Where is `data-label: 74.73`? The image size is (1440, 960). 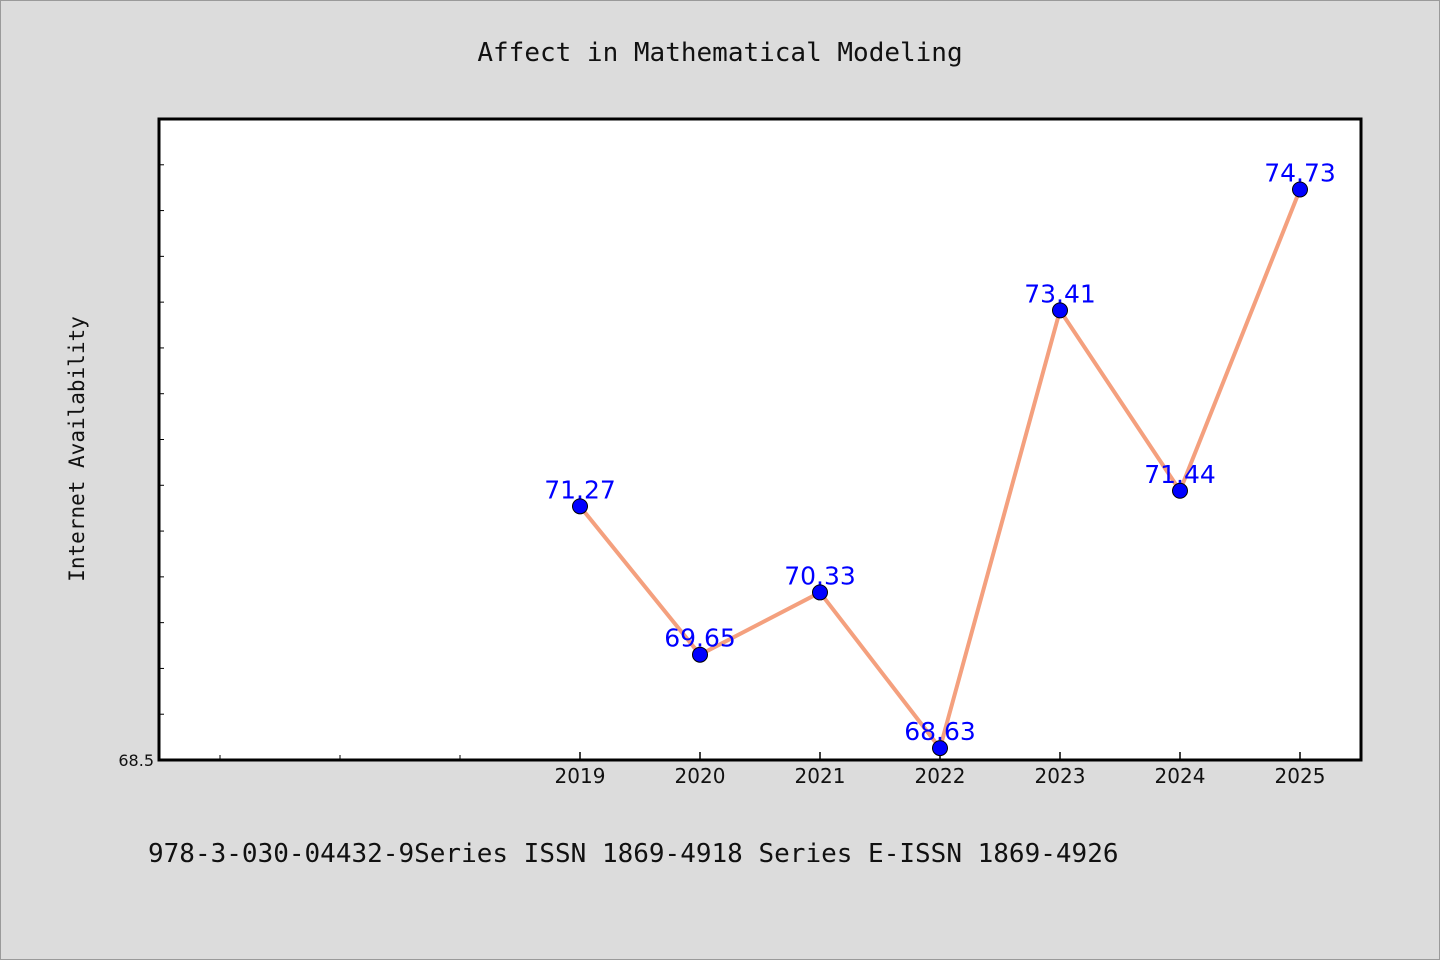 data-label: 74.73 is located at coordinates (1300, 173).